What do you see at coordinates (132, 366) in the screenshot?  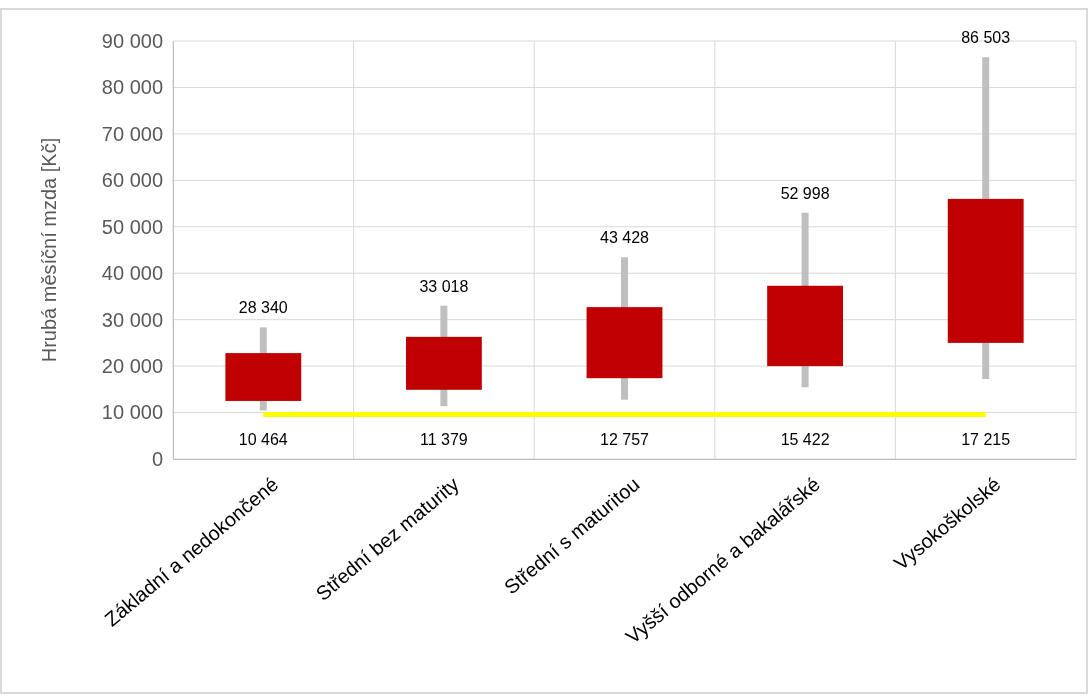 I see `y-tick-label: 20 000` at bounding box center [132, 366].